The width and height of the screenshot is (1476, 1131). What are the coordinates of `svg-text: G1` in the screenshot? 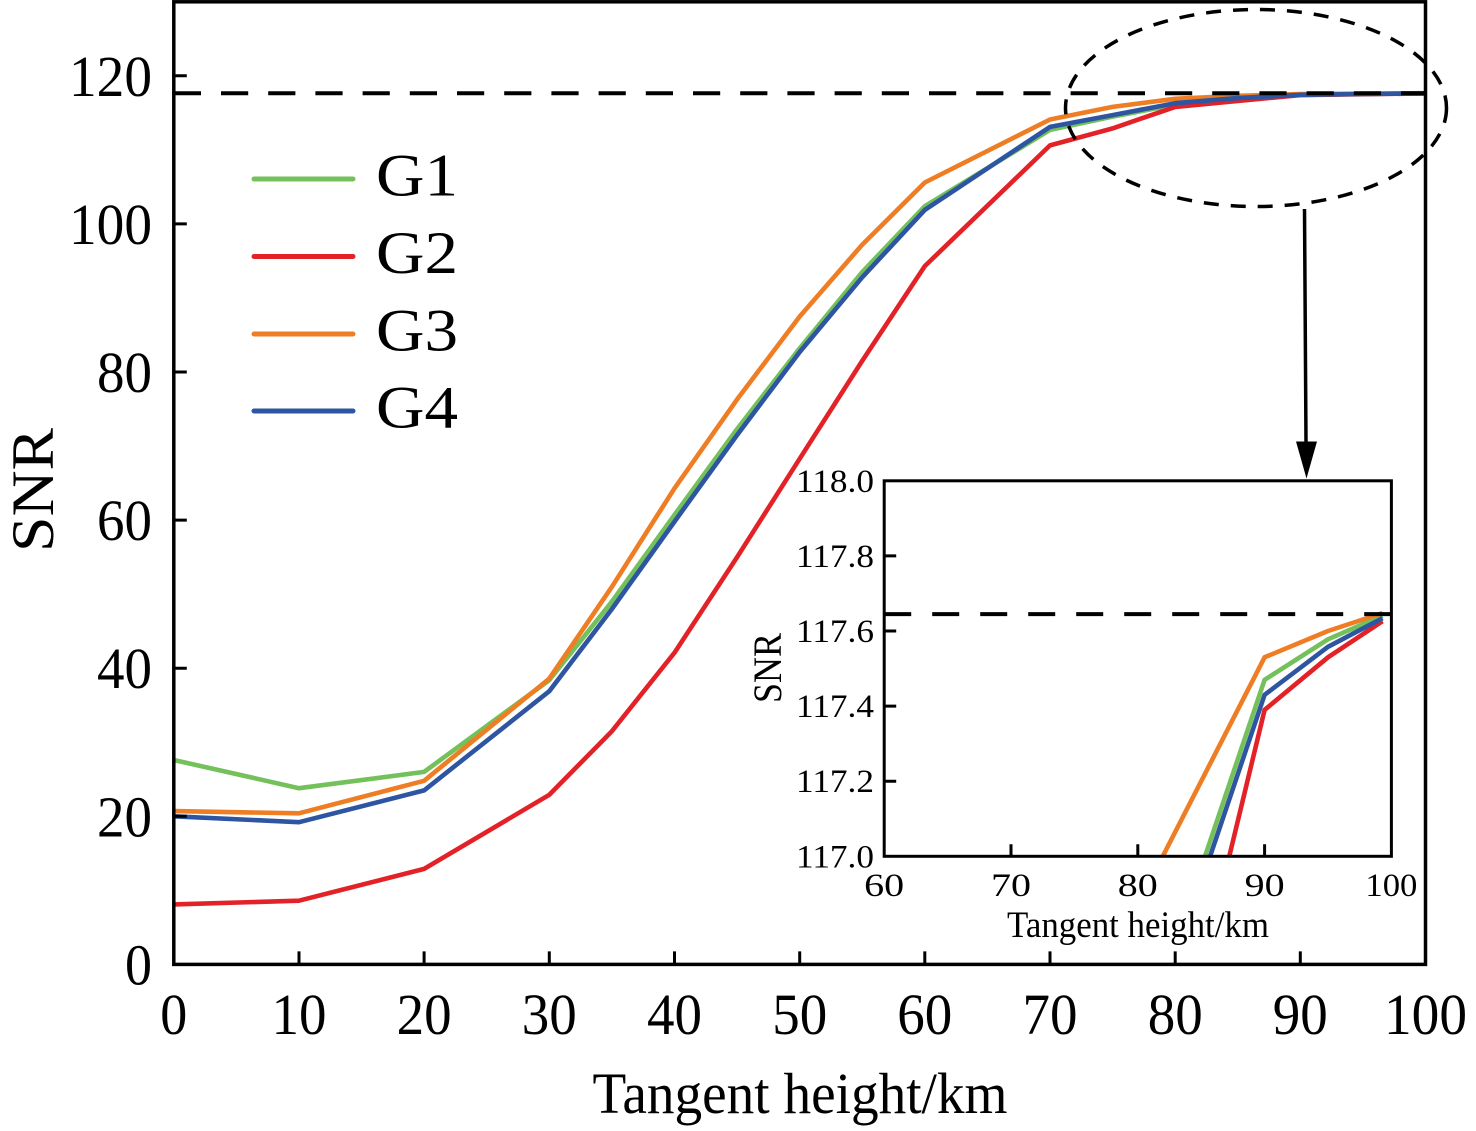 It's located at (417, 176).